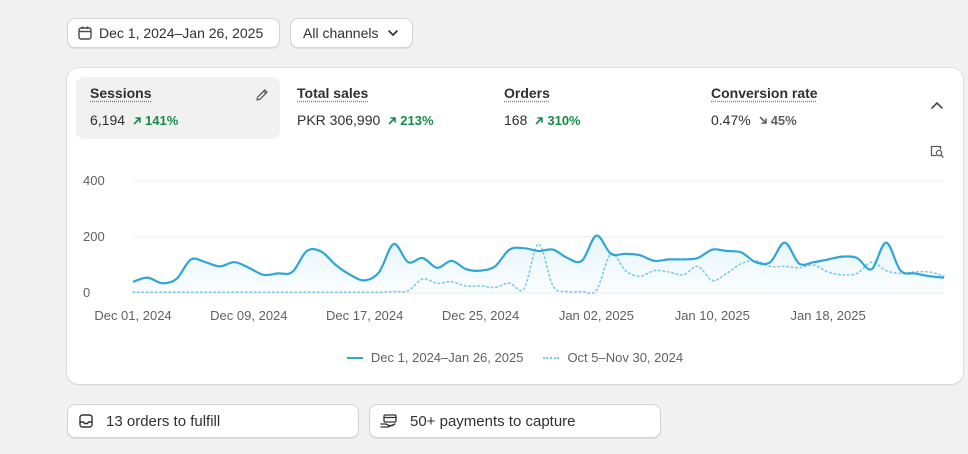 The height and width of the screenshot is (454, 968). What do you see at coordinates (551, 357) in the screenshot?
I see `legend-swatch-dotted` at bounding box center [551, 357].